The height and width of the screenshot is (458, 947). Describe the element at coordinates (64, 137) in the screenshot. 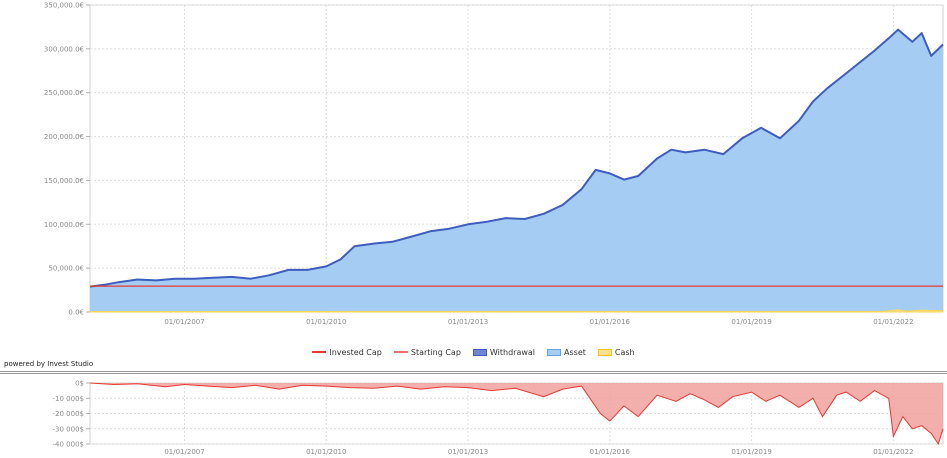

I see `y-tick-label: 200,000.0€` at that location.